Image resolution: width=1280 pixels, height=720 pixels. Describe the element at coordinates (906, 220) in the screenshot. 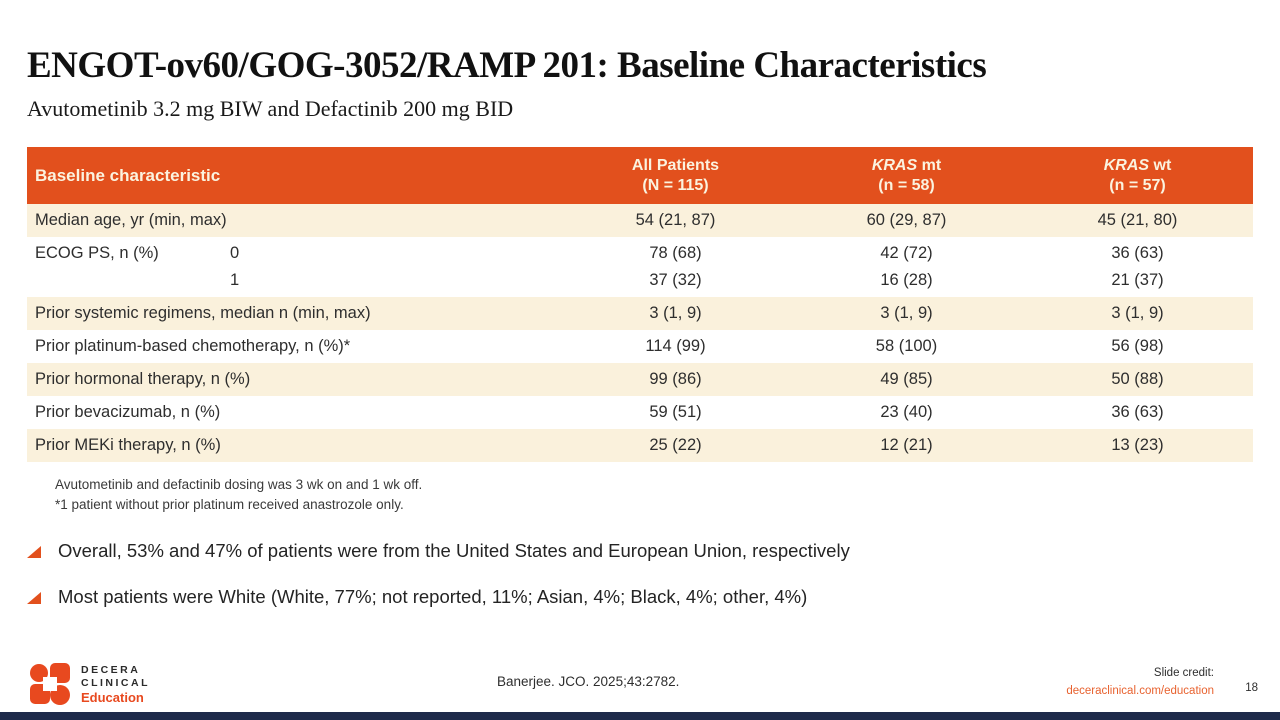

I see `table-value-cell: 60 (29, 87)` at that location.